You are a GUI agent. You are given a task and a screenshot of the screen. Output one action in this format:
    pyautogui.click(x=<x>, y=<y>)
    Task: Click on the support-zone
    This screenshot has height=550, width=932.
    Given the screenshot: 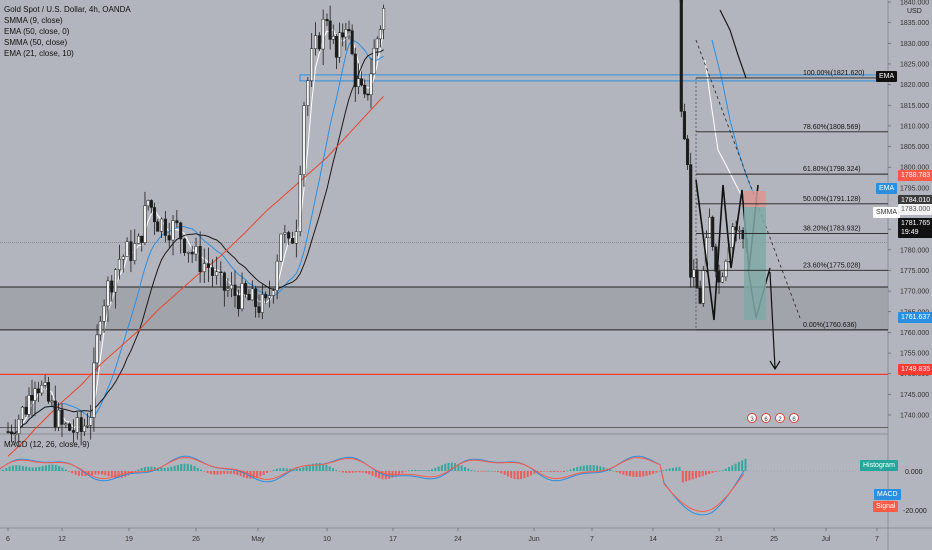 What is the action you would take?
    pyautogui.click(x=444, y=308)
    